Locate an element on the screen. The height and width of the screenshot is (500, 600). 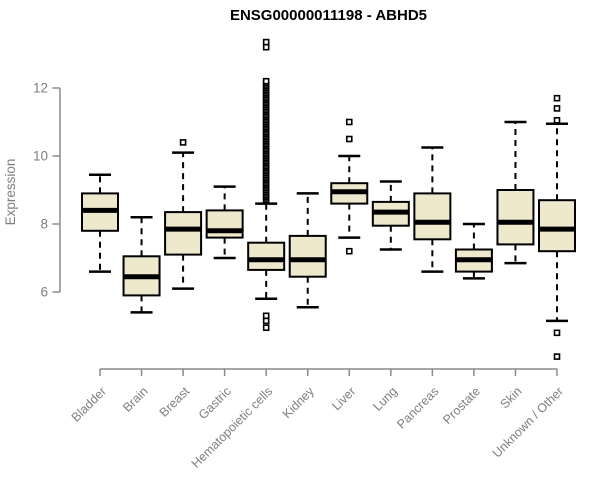
x-tick-label: Liver is located at coordinates (343, 398).